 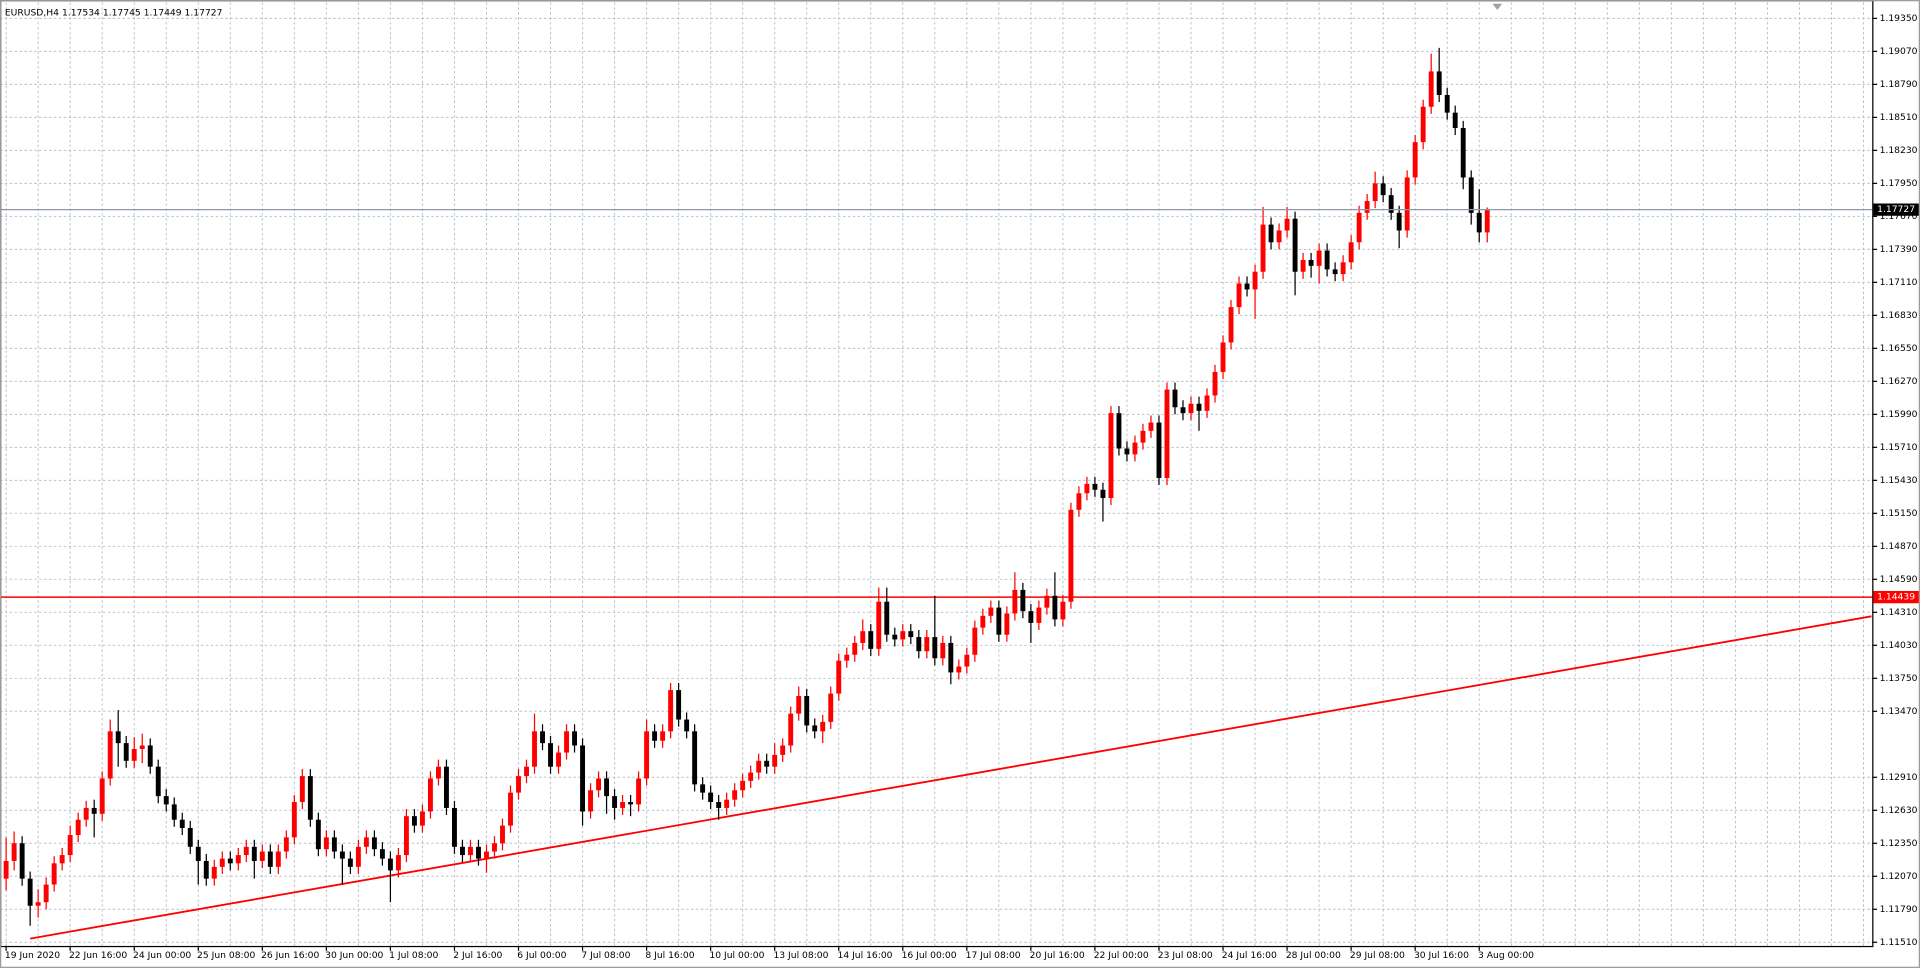 I want to click on y-tick-label: 1.12630, so click(x=1899, y=810).